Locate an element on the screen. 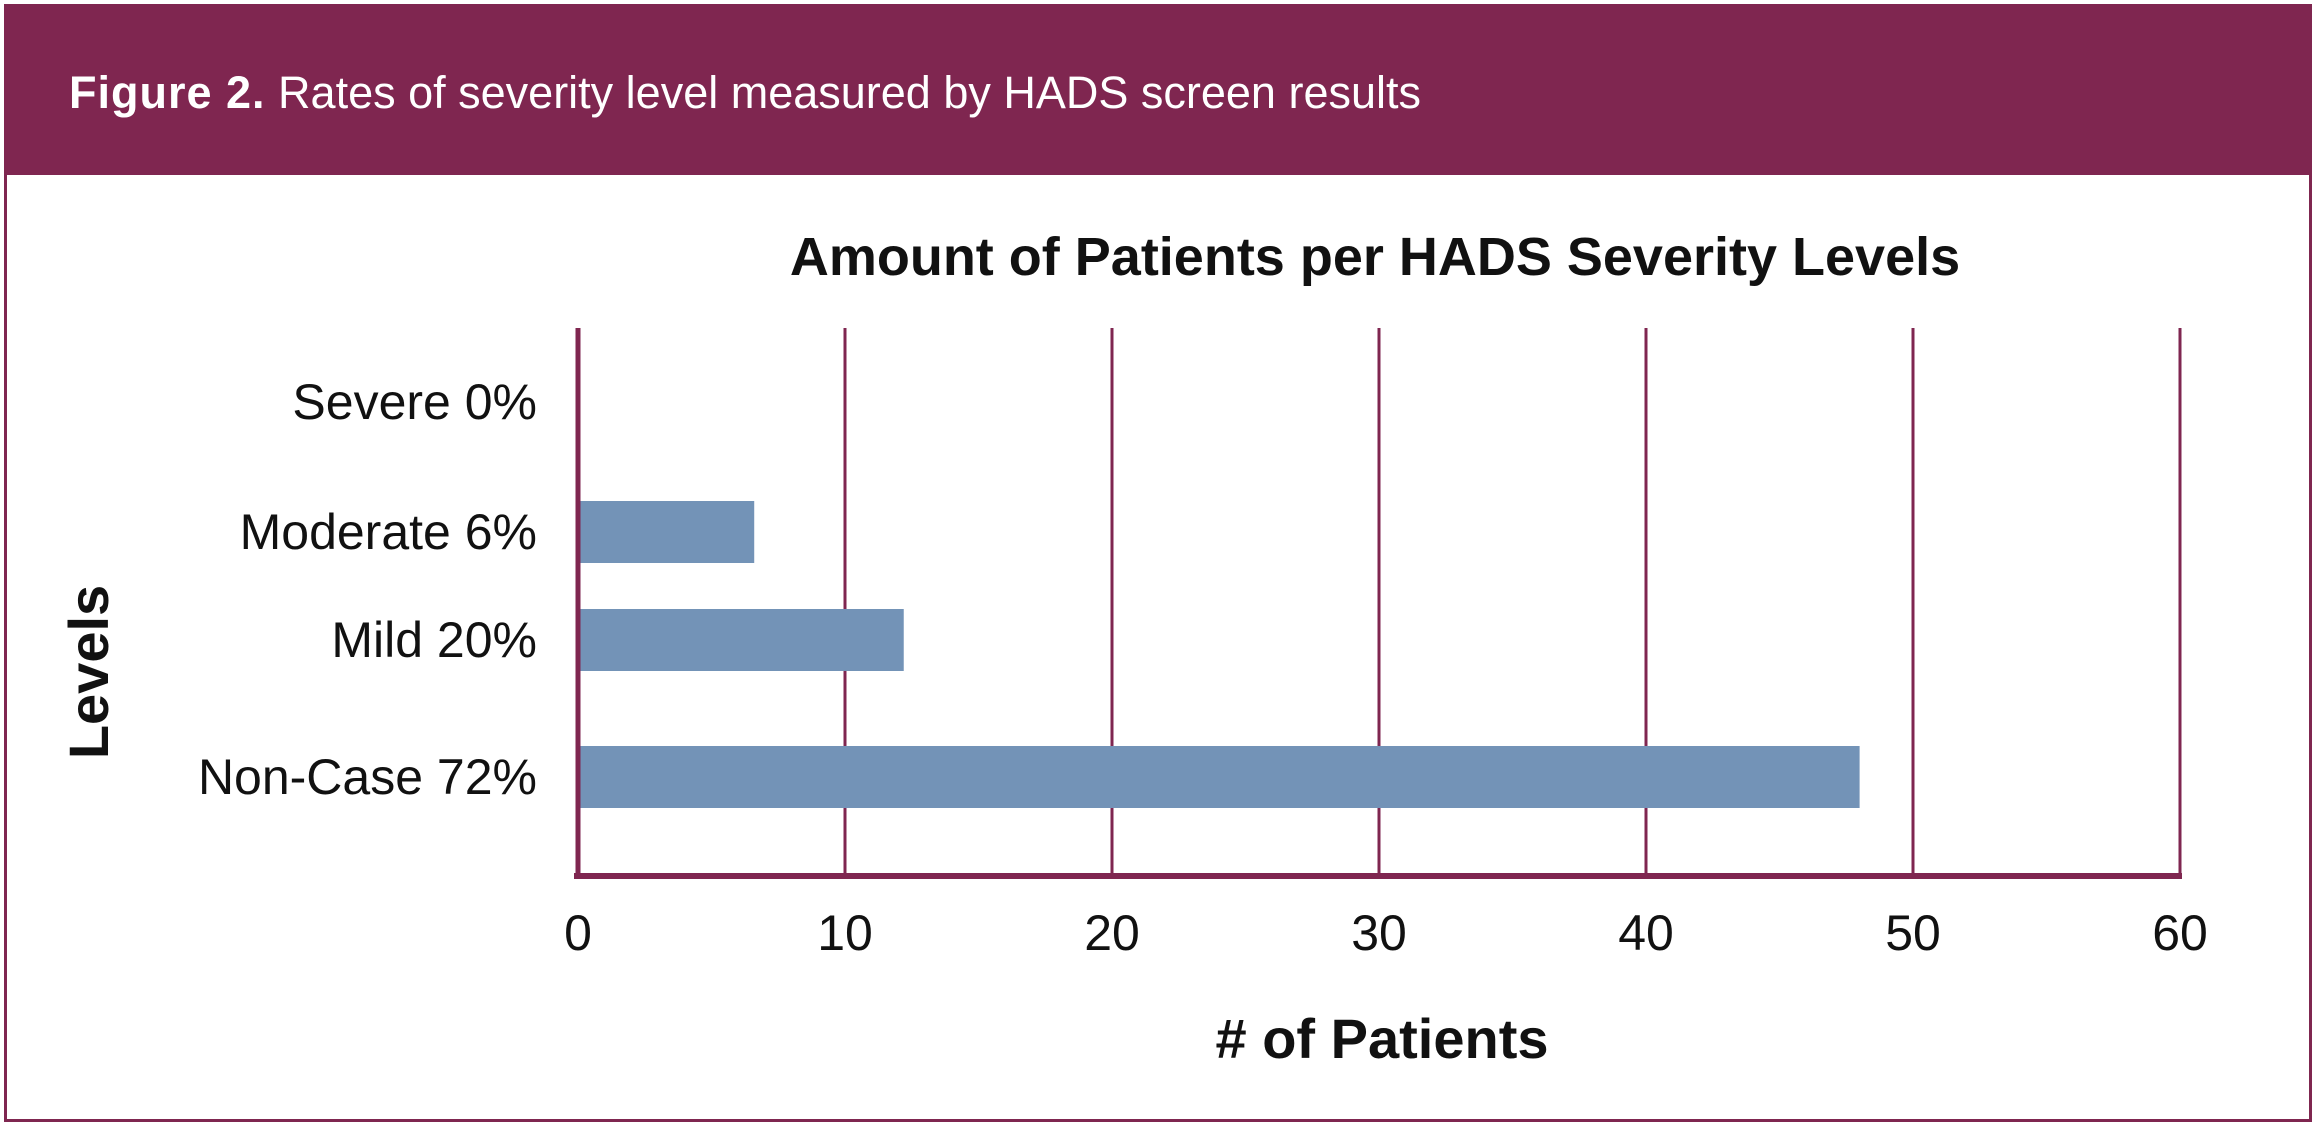 The height and width of the screenshot is (1128, 2318). x-tick-labels: 0 10 20 30 40 50 60 is located at coordinates (1386, 933).